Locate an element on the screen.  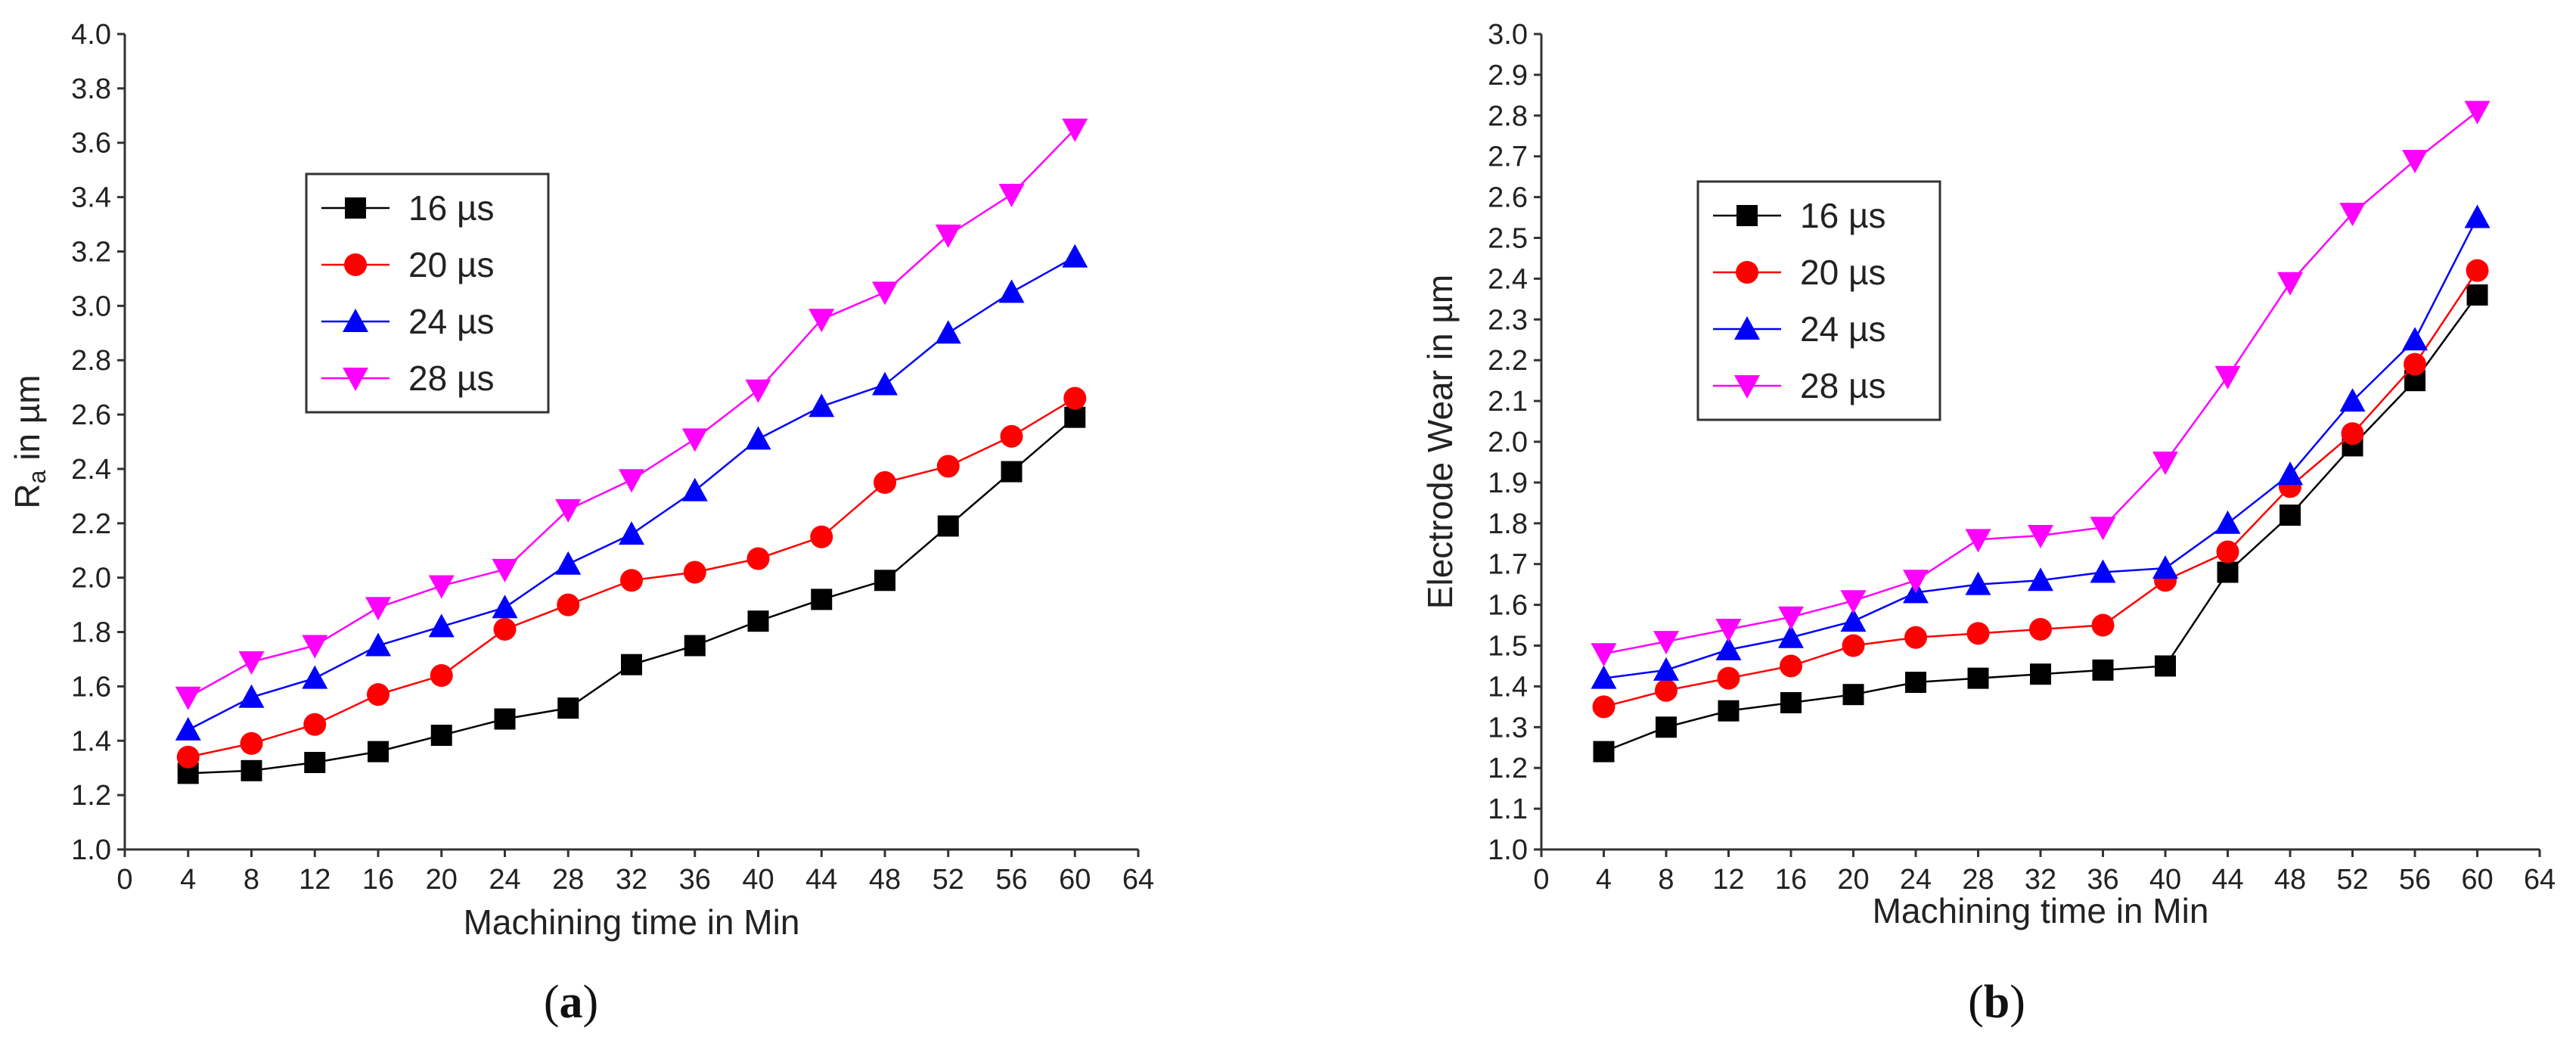
x-tick-label: 60 is located at coordinates (1075, 880).